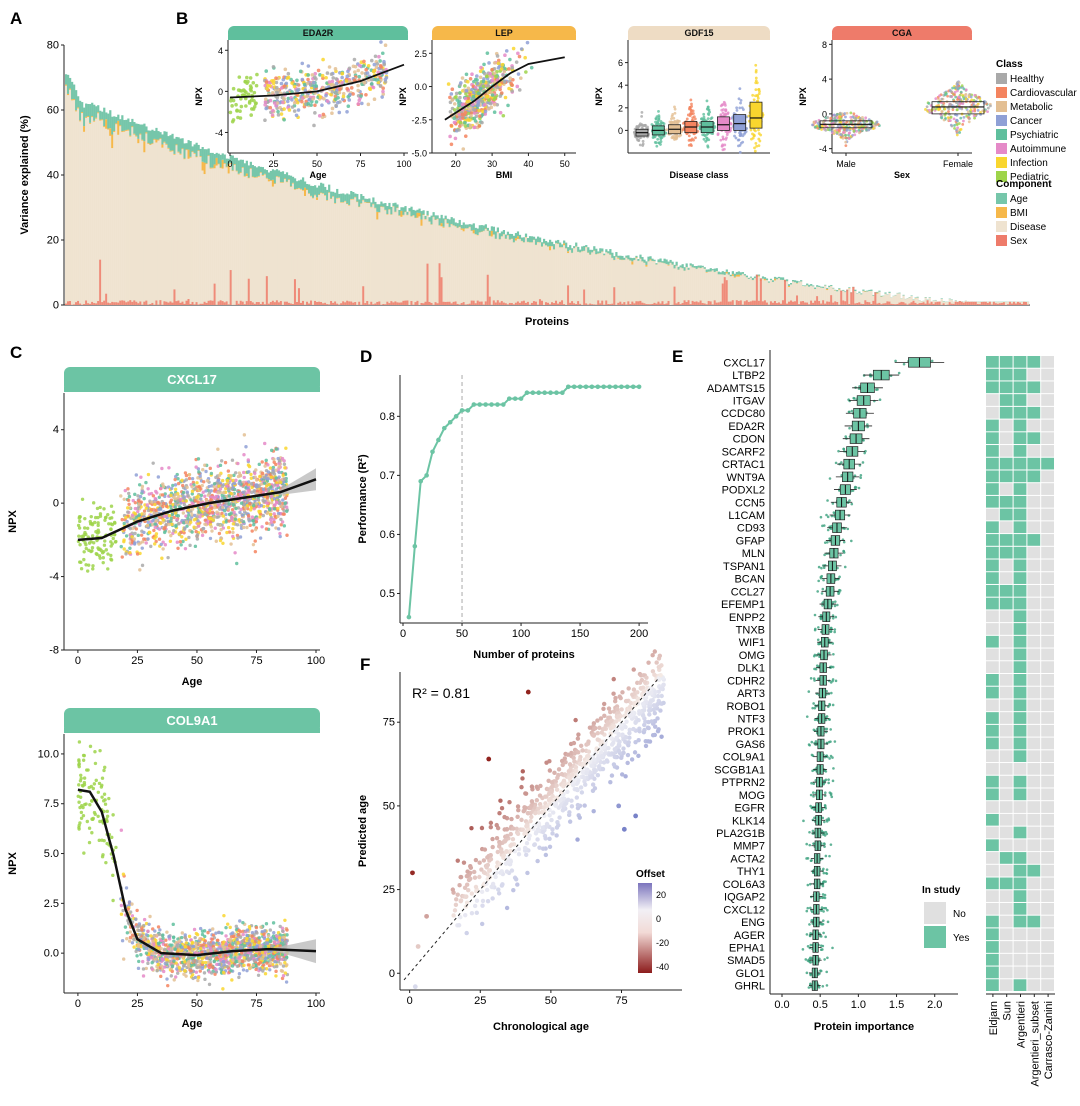 The image size is (1080, 1106). I want to click on x-tick-label: 75, so click(256, 661).